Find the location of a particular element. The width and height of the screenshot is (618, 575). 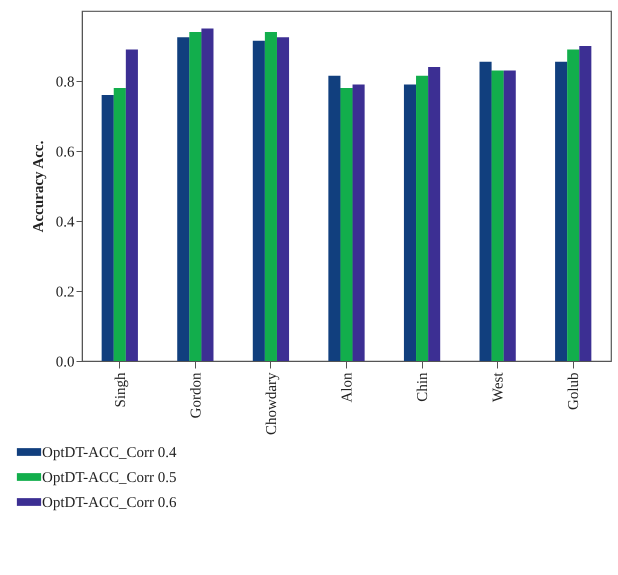

y-tick-label: 0.8 is located at coordinates (65, 82).